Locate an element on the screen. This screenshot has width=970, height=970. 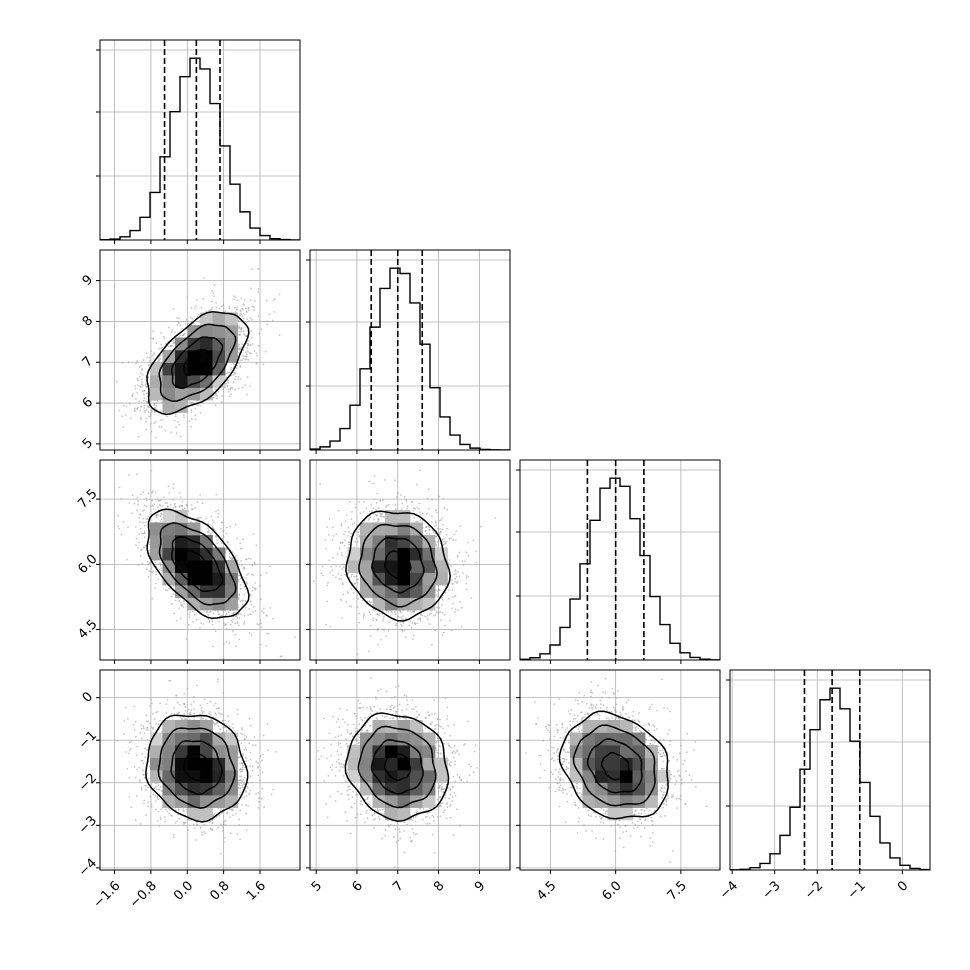
panel-frame is located at coordinates (200, 560).